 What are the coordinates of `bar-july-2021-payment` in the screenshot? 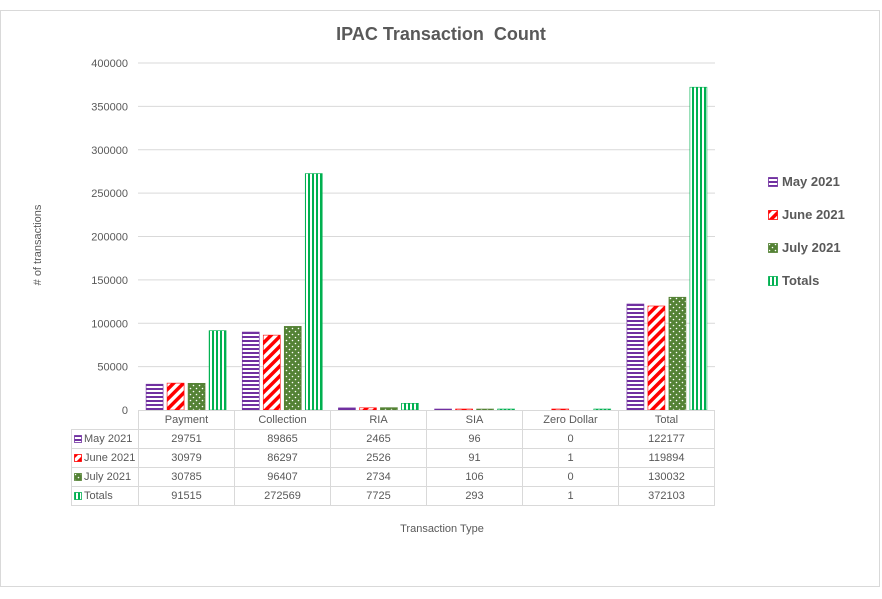 It's located at (196, 396).